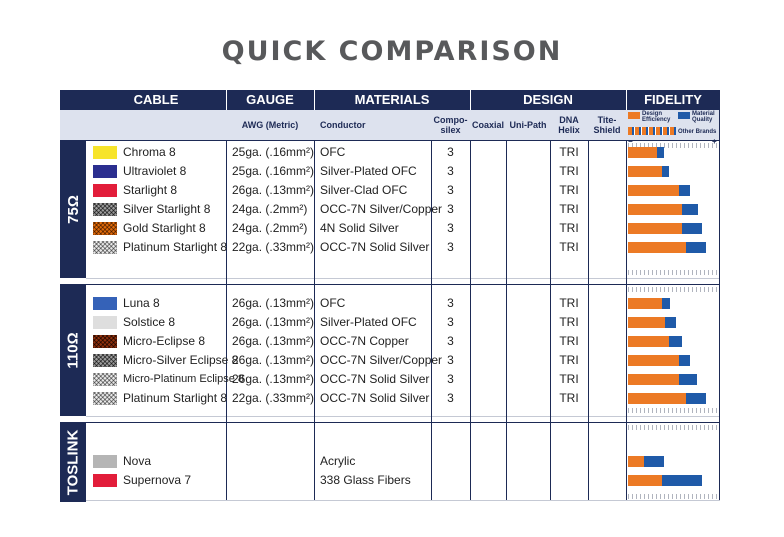 This screenshot has height=537, width=784. I want to click on header-materials: MATERIALS, so click(392, 99).